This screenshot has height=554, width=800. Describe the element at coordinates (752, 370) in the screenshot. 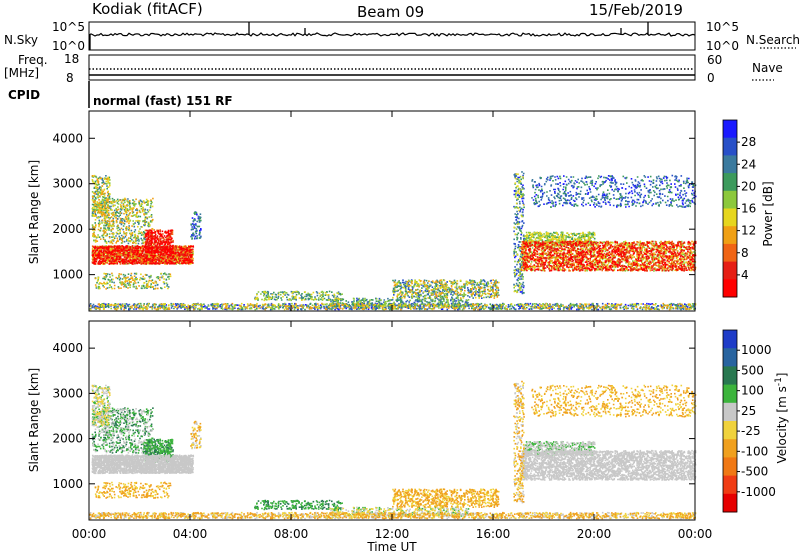

I see `colorbar-tick-label: 500` at that location.